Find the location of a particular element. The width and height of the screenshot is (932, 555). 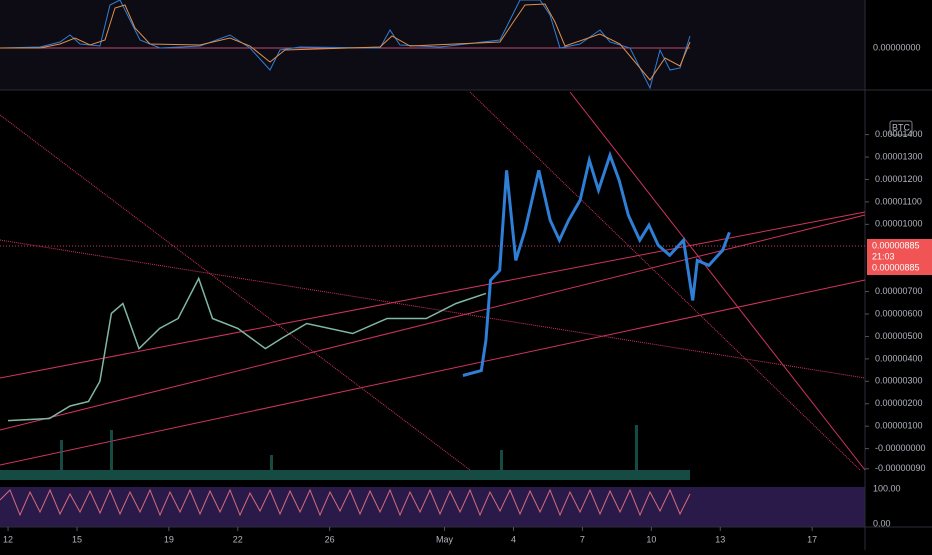

y-tick-label: -0.00000000 is located at coordinates (900, 448).